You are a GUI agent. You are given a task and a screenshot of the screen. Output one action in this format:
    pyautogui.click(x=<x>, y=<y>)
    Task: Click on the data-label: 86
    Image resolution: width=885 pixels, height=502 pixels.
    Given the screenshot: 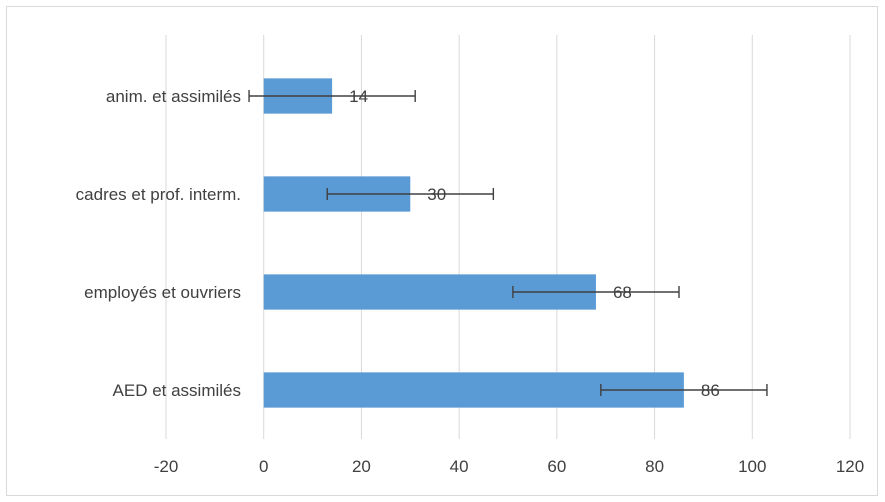 What is the action you would take?
    pyautogui.click(x=710, y=390)
    